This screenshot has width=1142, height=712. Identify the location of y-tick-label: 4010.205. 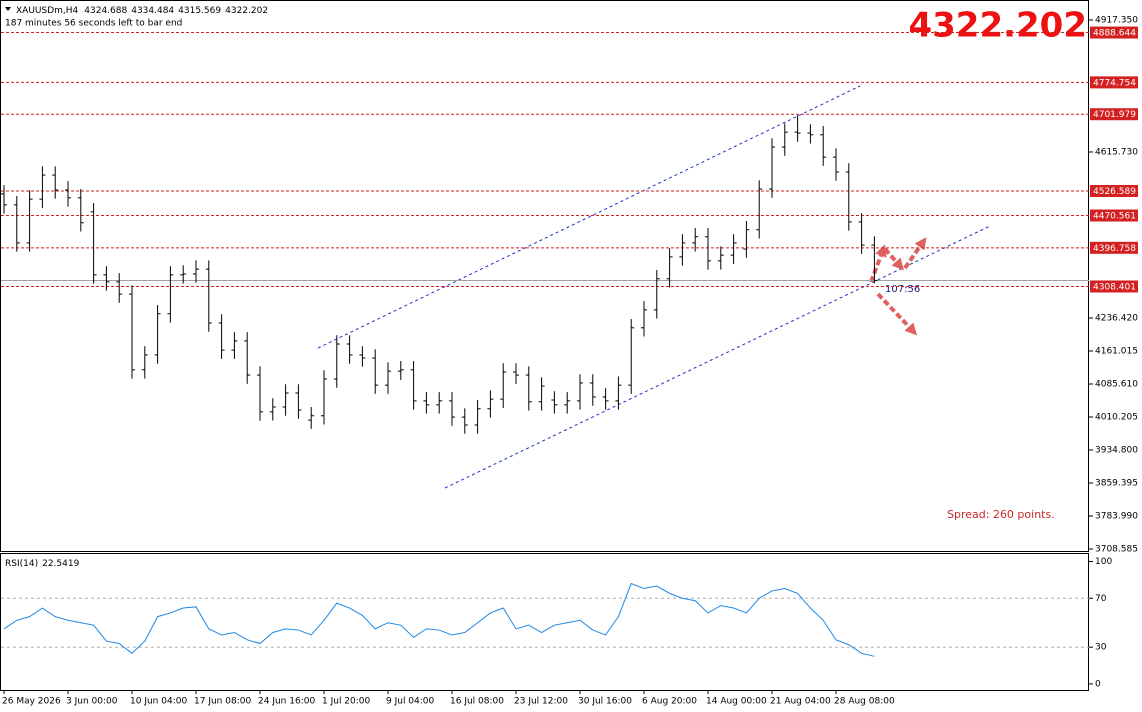
(1116, 417).